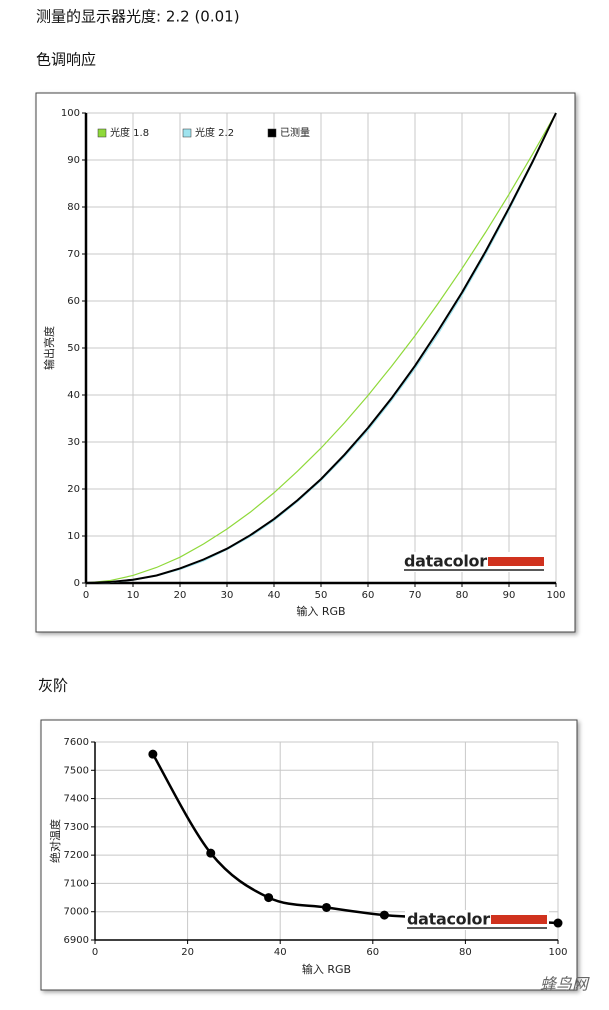 This screenshot has height=1010, width=609. I want to click on x-tick-label: 70, so click(415, 595).